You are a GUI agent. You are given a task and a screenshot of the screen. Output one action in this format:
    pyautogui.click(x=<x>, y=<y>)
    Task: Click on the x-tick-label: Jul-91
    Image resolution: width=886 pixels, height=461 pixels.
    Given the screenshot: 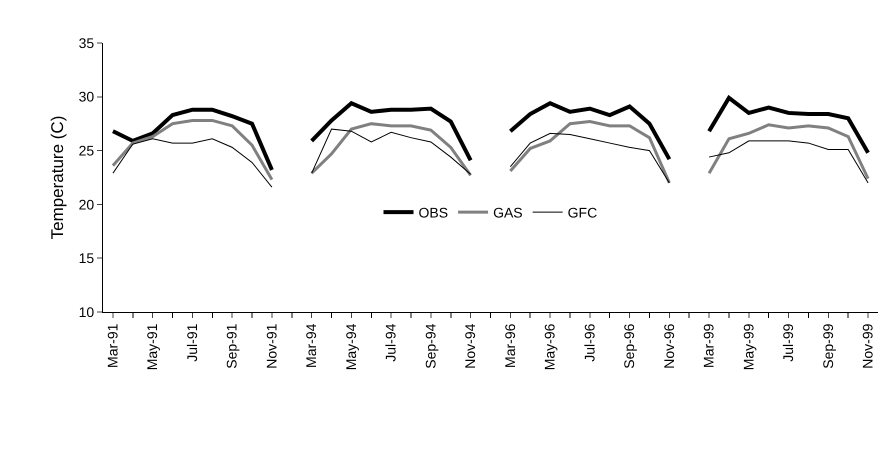 What is the action you would take?
    pyautogui.click(x=192, y=342)
    